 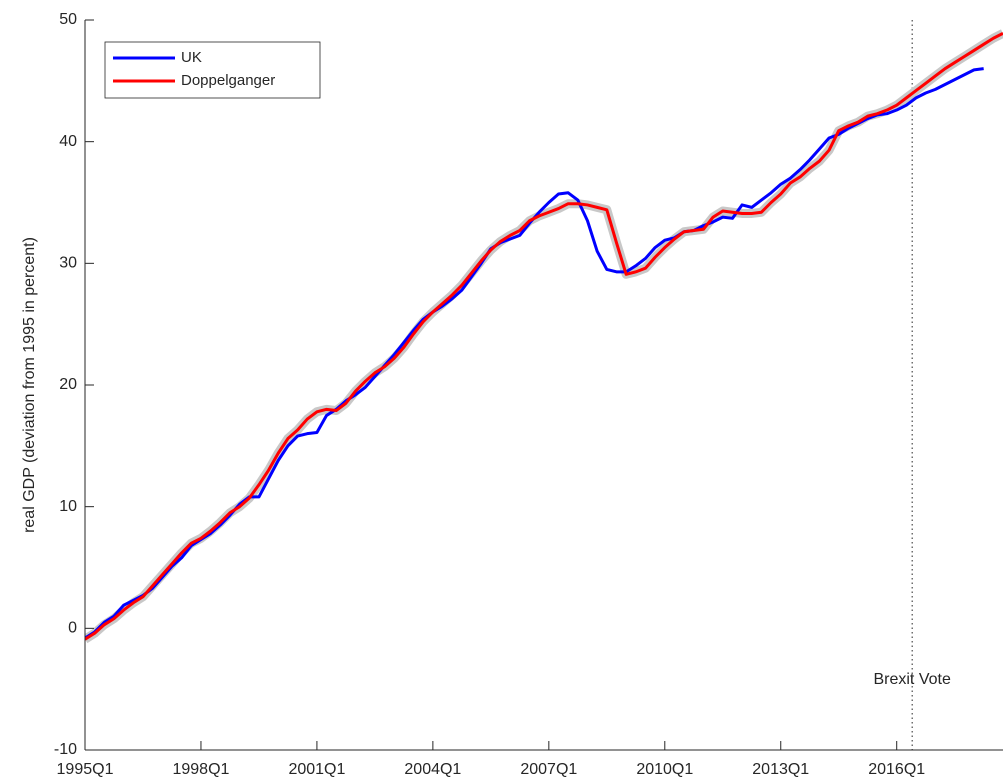 I want to click on y-tick-label: 50, so click(x=68, y=19).